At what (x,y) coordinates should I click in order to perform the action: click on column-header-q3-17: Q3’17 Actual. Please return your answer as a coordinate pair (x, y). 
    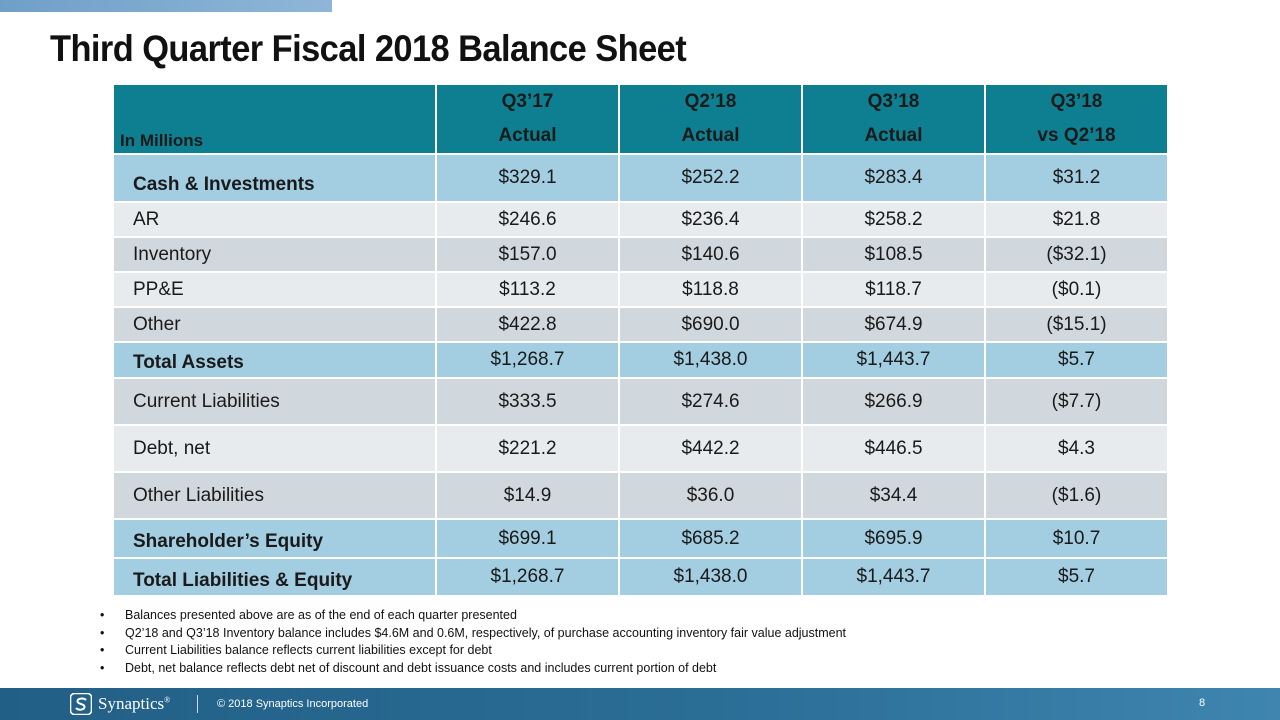
    Looking at the image, I should click on (527, 119).